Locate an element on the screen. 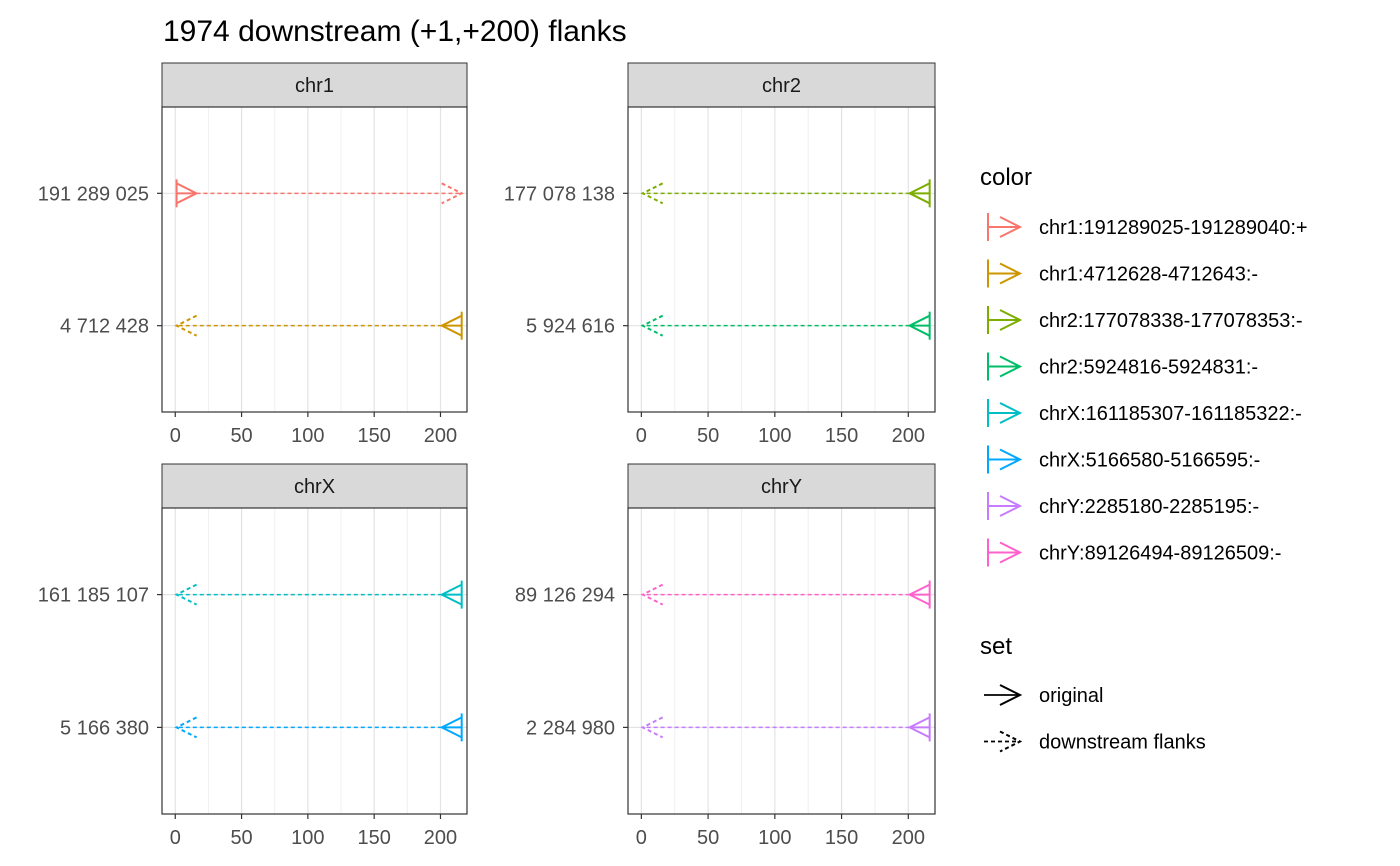  legend-set-title: set is located at coordinates (996, 646).